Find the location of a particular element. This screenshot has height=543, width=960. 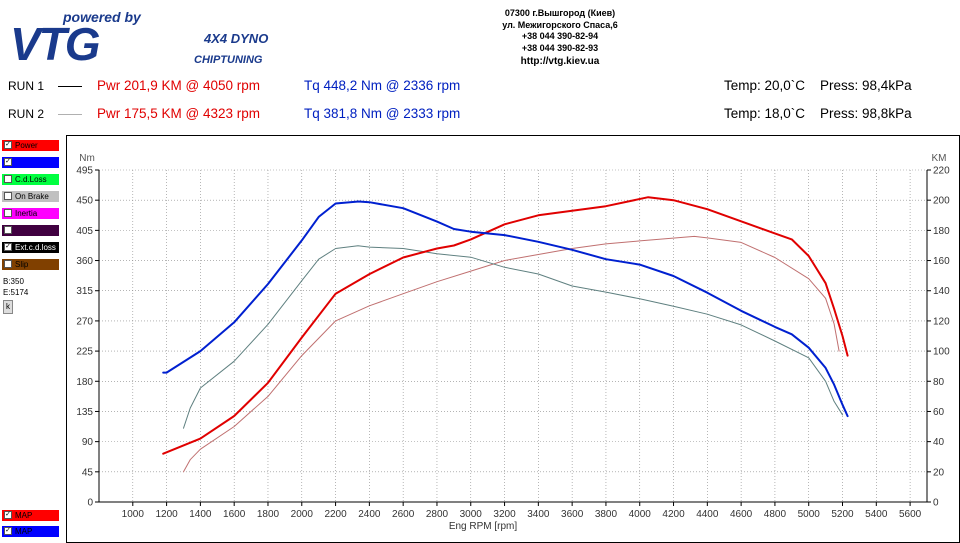

x-tick-label: 4400 is located at coordinates (707, 514).